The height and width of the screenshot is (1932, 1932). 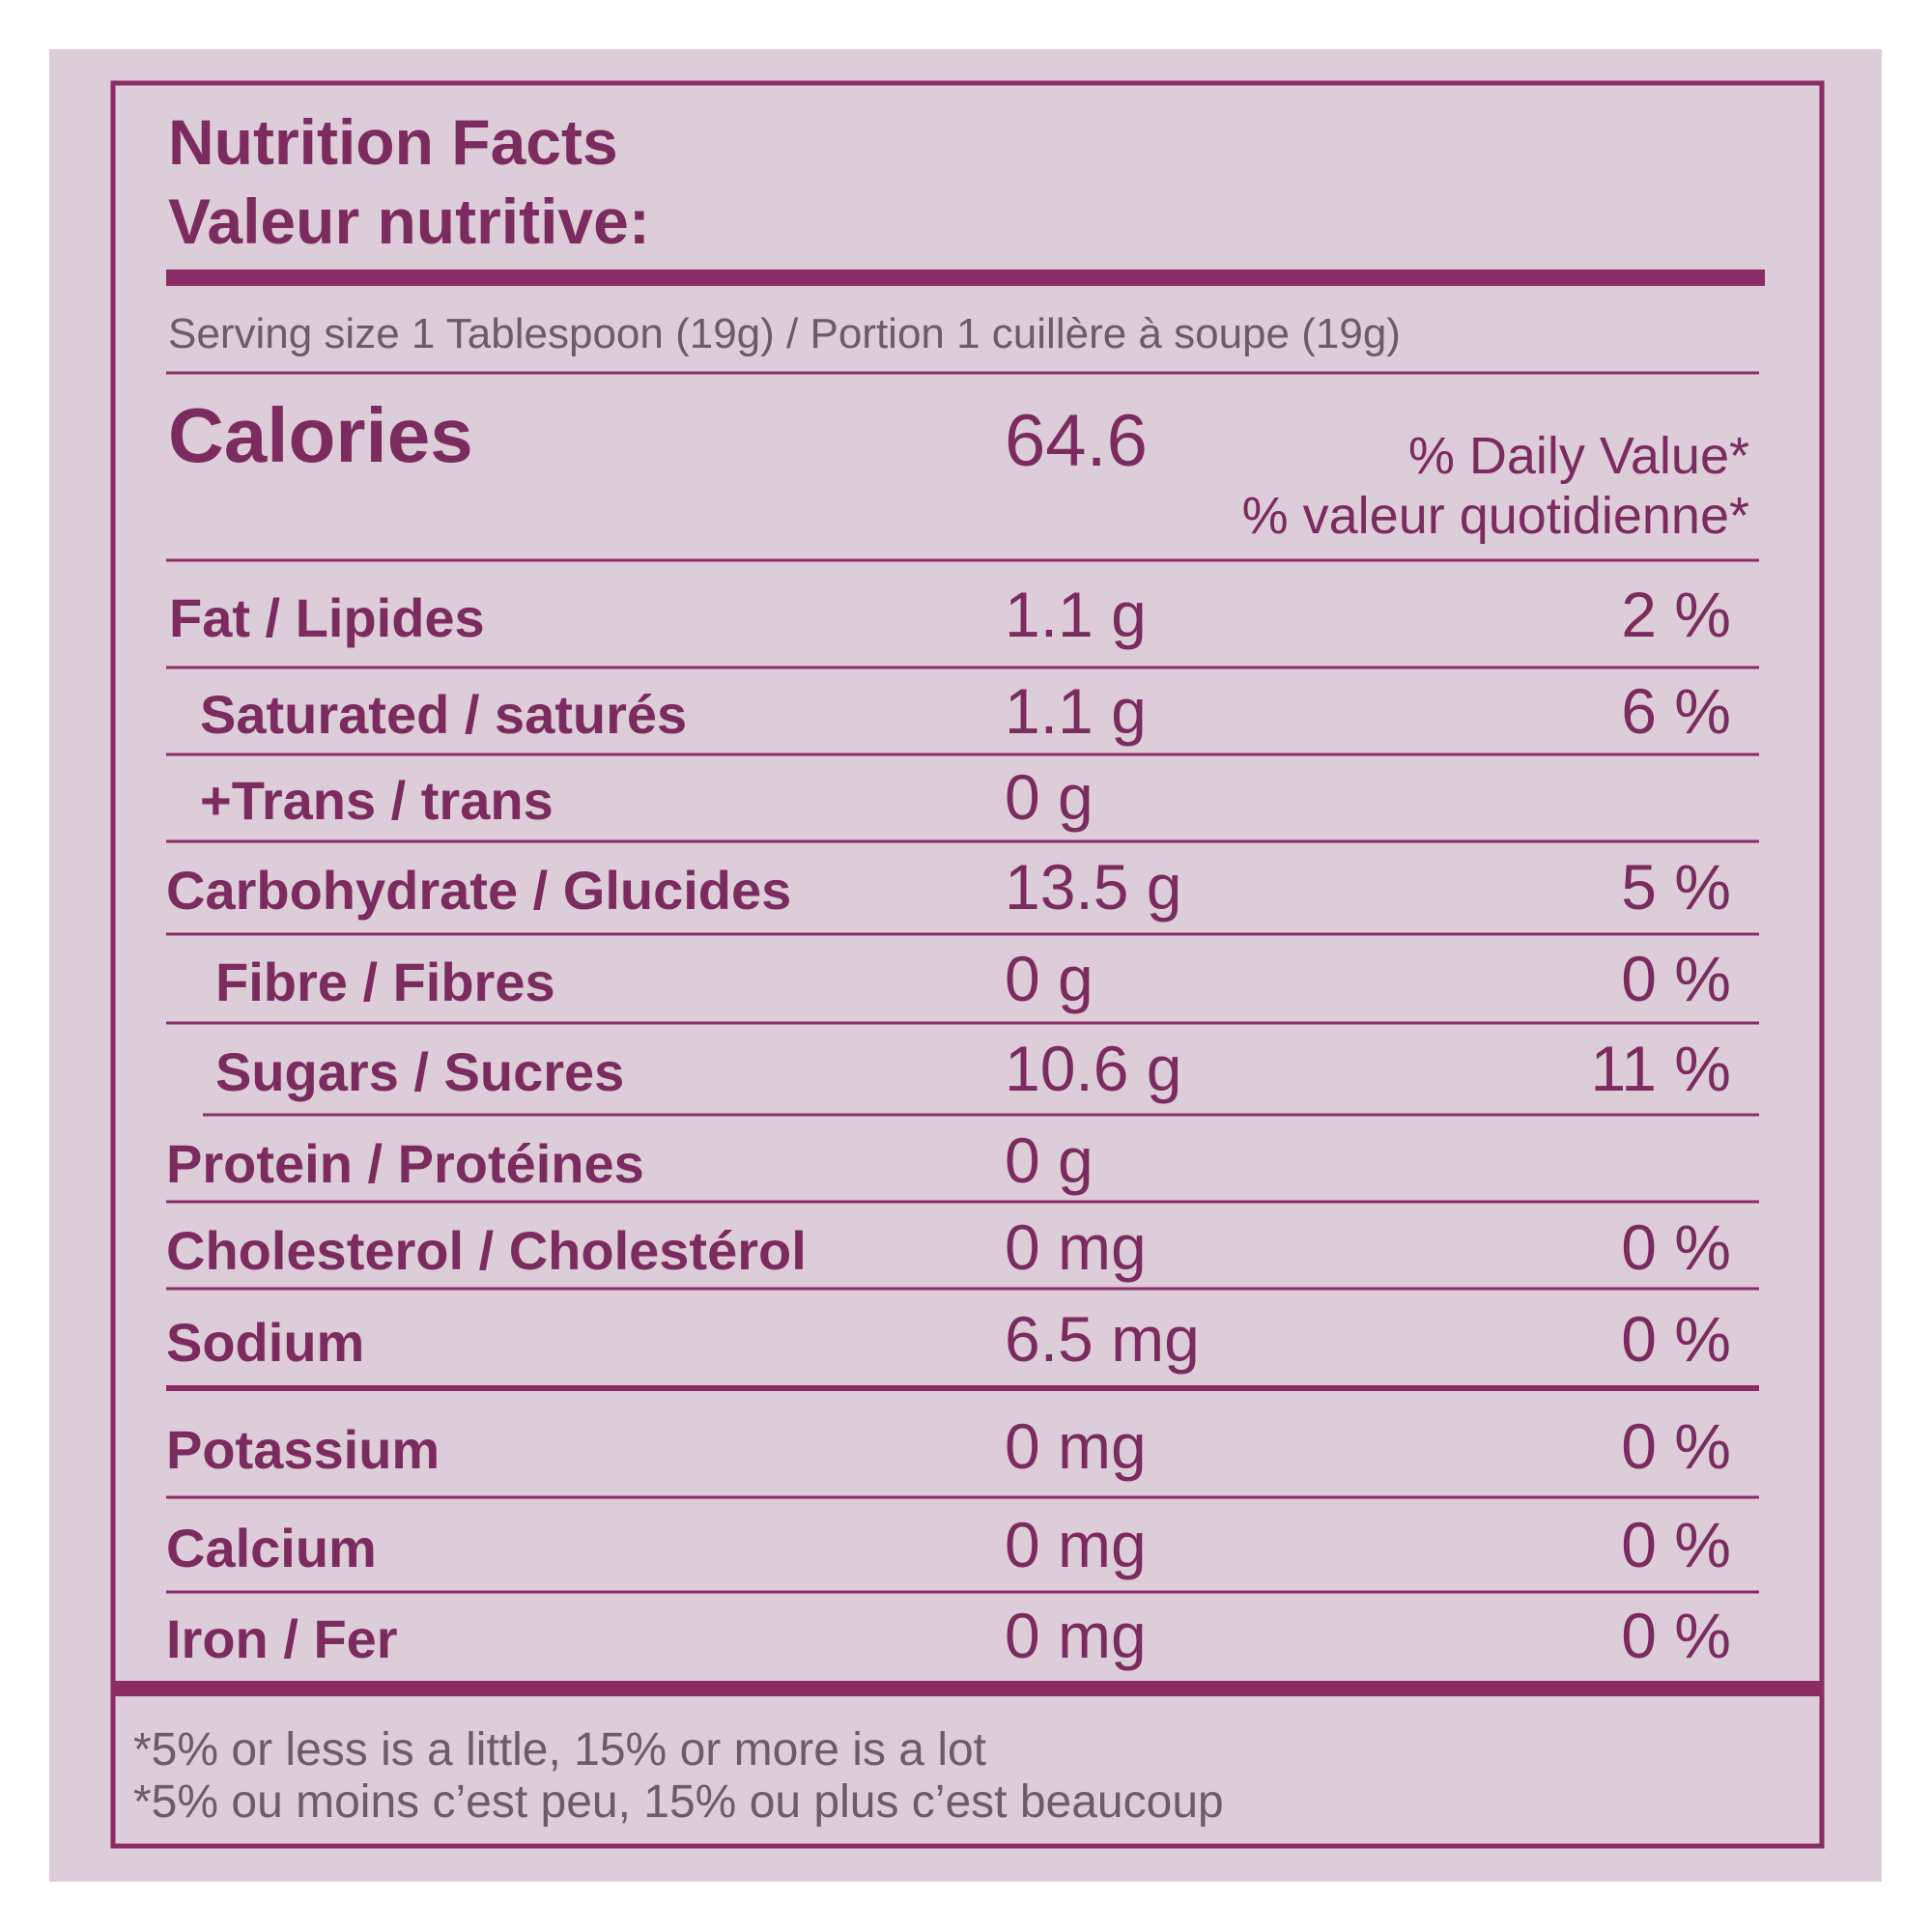 I want to click on daily-value: 11 %, so click(x=1660, y=1068).